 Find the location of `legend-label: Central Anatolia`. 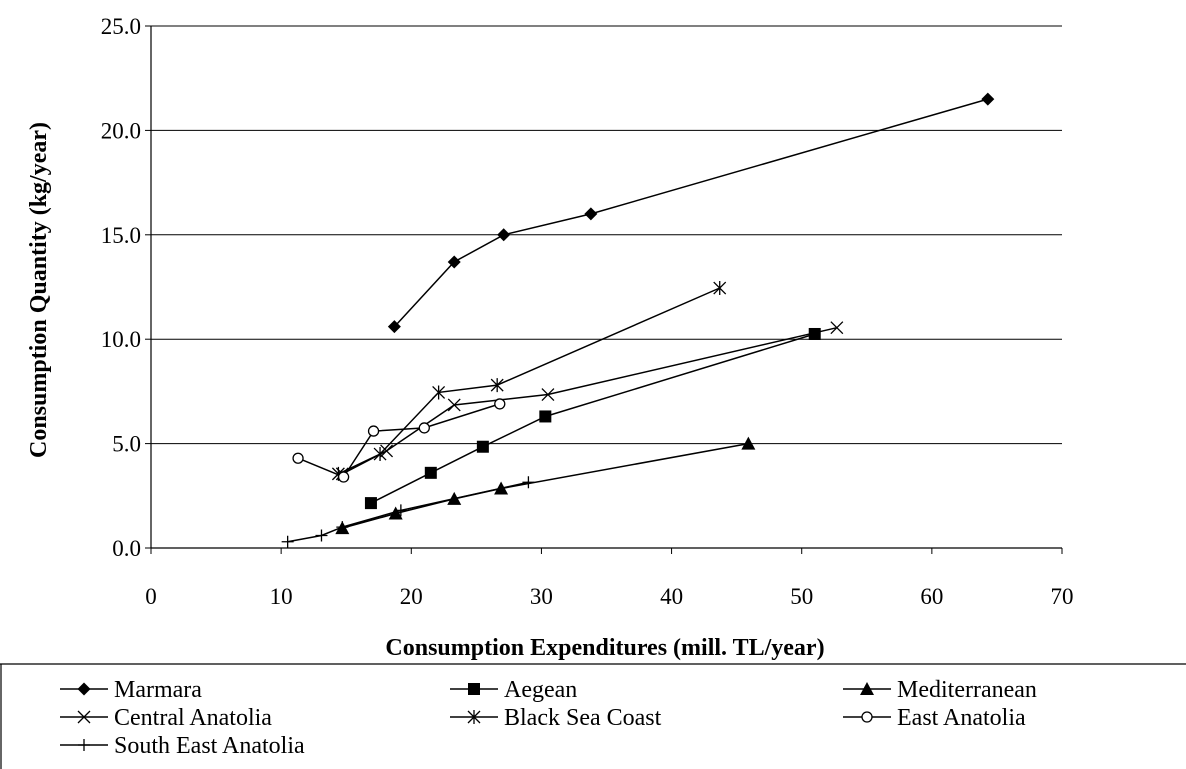

legend-label: Central Anatolia is located at coordinates (193, 718).